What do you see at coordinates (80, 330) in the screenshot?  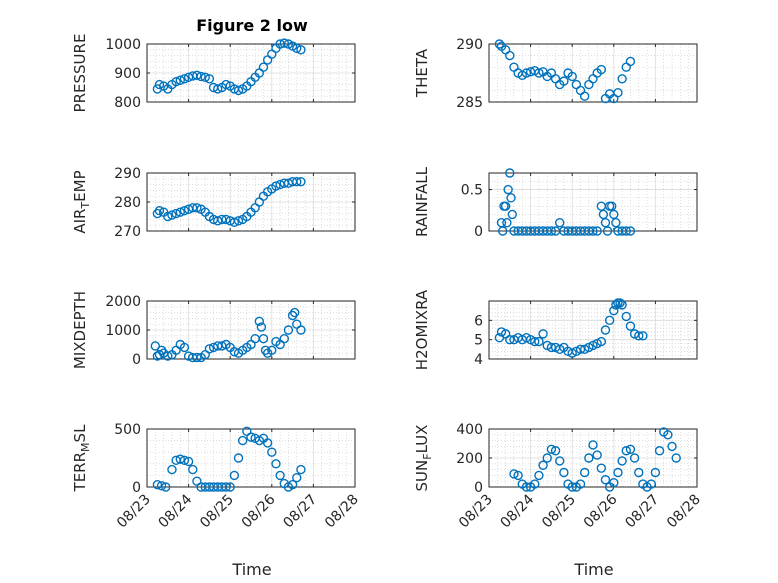 I see `y-axis-label: MIXDEPTH` at bounding box center [80, 330].